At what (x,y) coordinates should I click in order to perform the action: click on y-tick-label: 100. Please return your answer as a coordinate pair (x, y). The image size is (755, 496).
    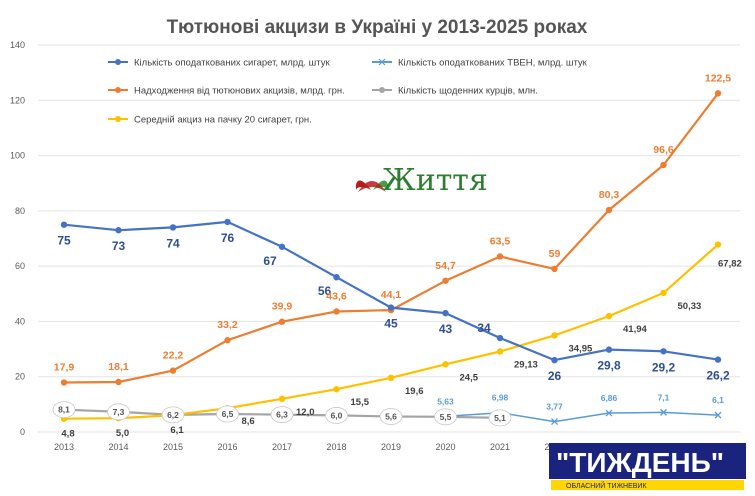
    Looking at the image, I should click on (17, 156).